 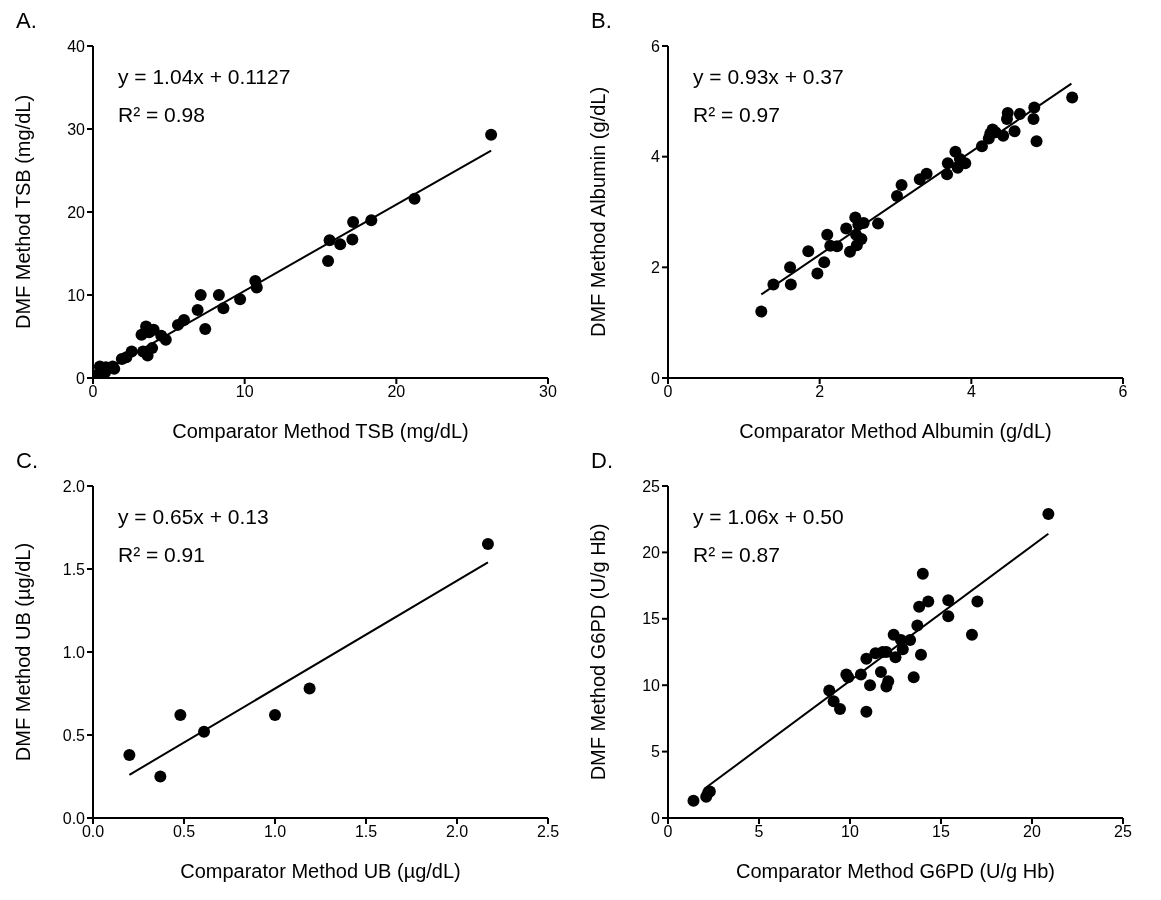 What do you see at coordinates (598, 652) in the screenshot?
I see `y-axis-title: DMF Method G6PD (U/g Hb)` at bounding box center [598, 652].